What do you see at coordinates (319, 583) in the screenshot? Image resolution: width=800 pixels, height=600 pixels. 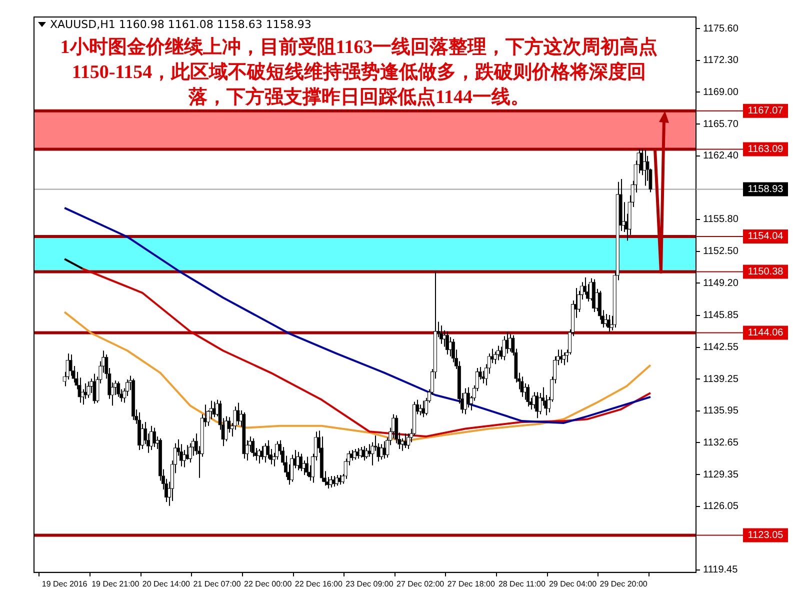 I see `x-tick-label: 22 Dec 16:00` at bounding box center [319, 583].